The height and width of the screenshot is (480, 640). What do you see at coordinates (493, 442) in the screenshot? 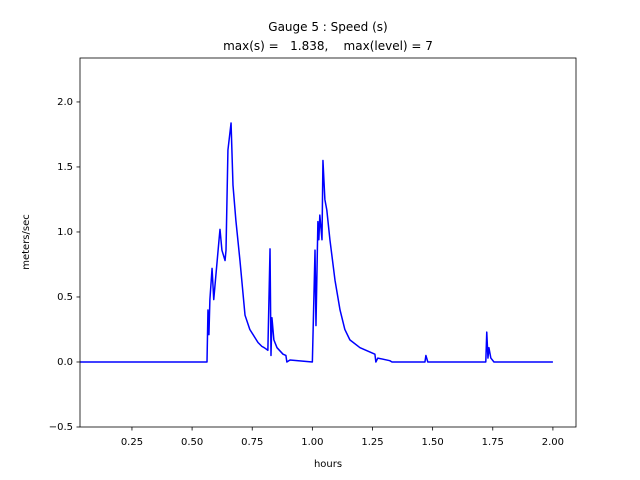
I see `x-tick-label: 1.75` at bounding box center [493, 442].